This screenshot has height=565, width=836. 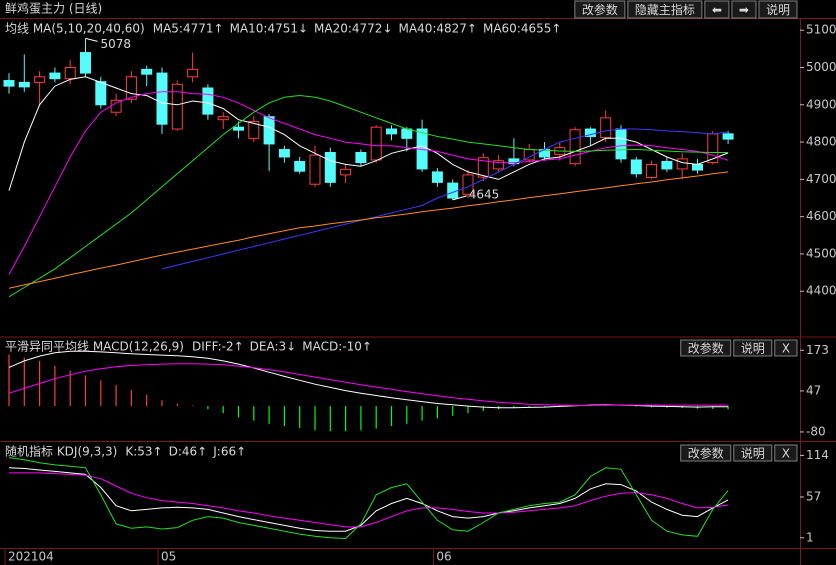 I want to click on button-label: 隐藏主指标, so click(x=665, y=9).